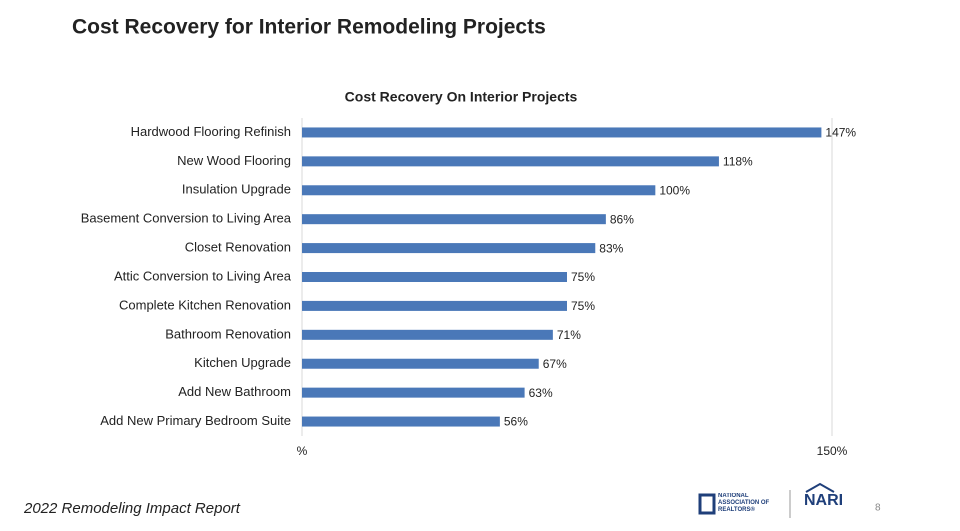 This screenshot has height=531, width=960. What do you see at coordinates (234, 160) in the screenshot?
I see `y-tick-label: New Wood Flooring` at bounding box center [234, 160].